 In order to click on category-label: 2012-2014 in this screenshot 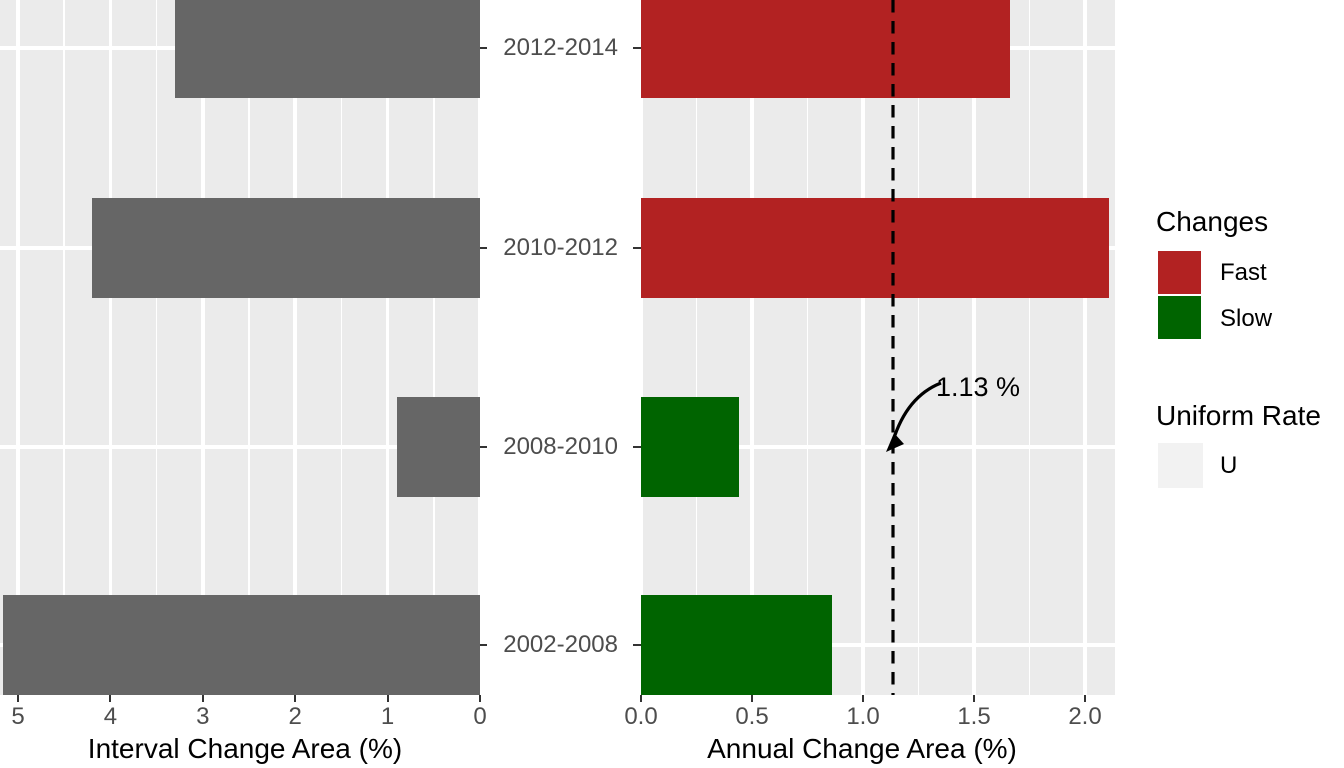, I will do `click(560, 47)`.